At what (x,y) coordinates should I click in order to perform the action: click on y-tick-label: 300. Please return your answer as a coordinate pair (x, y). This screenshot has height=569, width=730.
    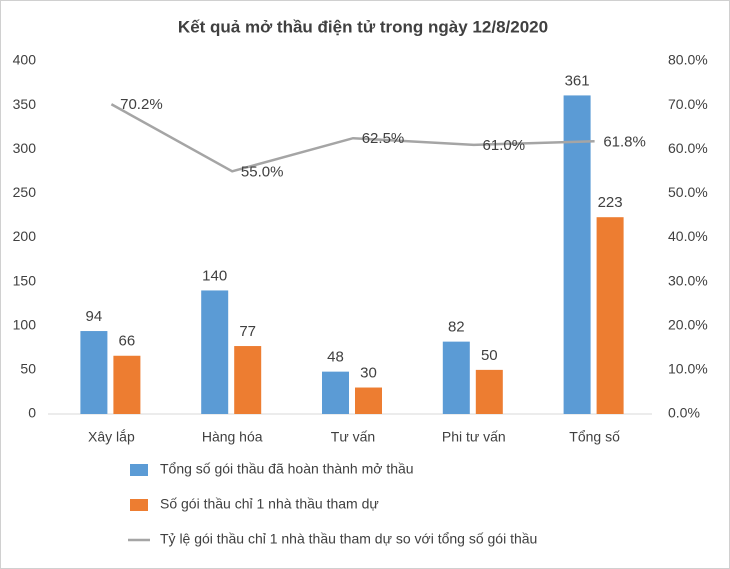
    Looking at the image, I should click on (25, 148).